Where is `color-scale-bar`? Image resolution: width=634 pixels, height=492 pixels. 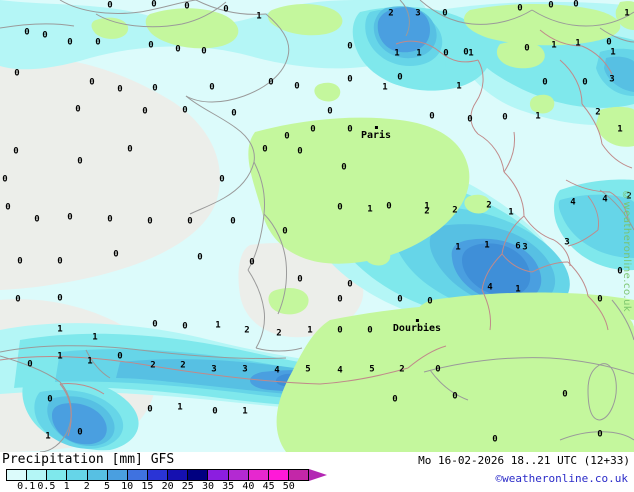
color-scale-bar is located at coordinates (157, 475).